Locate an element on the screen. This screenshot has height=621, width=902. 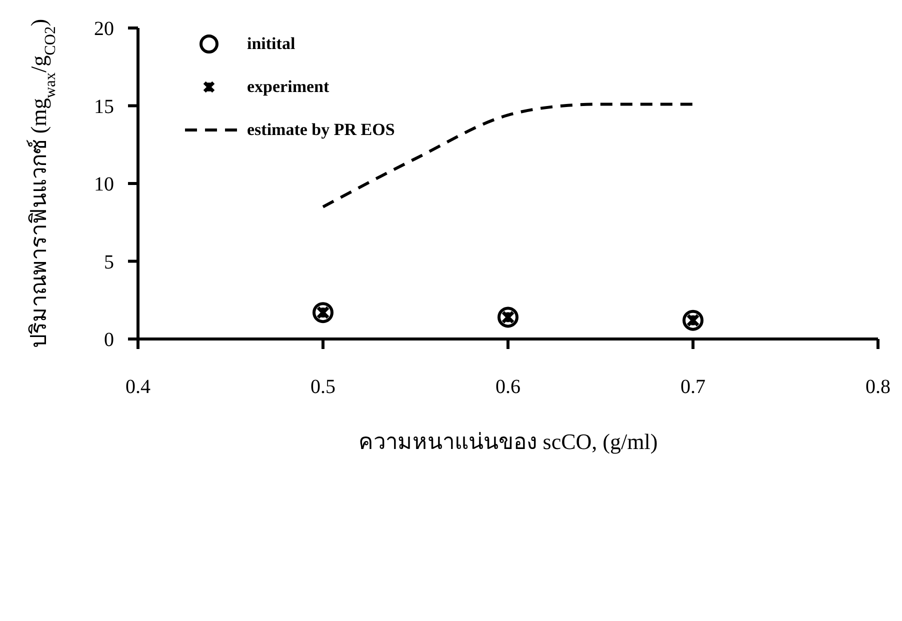
x-tick-label: 0.7 is located at coordinates (693, 387).